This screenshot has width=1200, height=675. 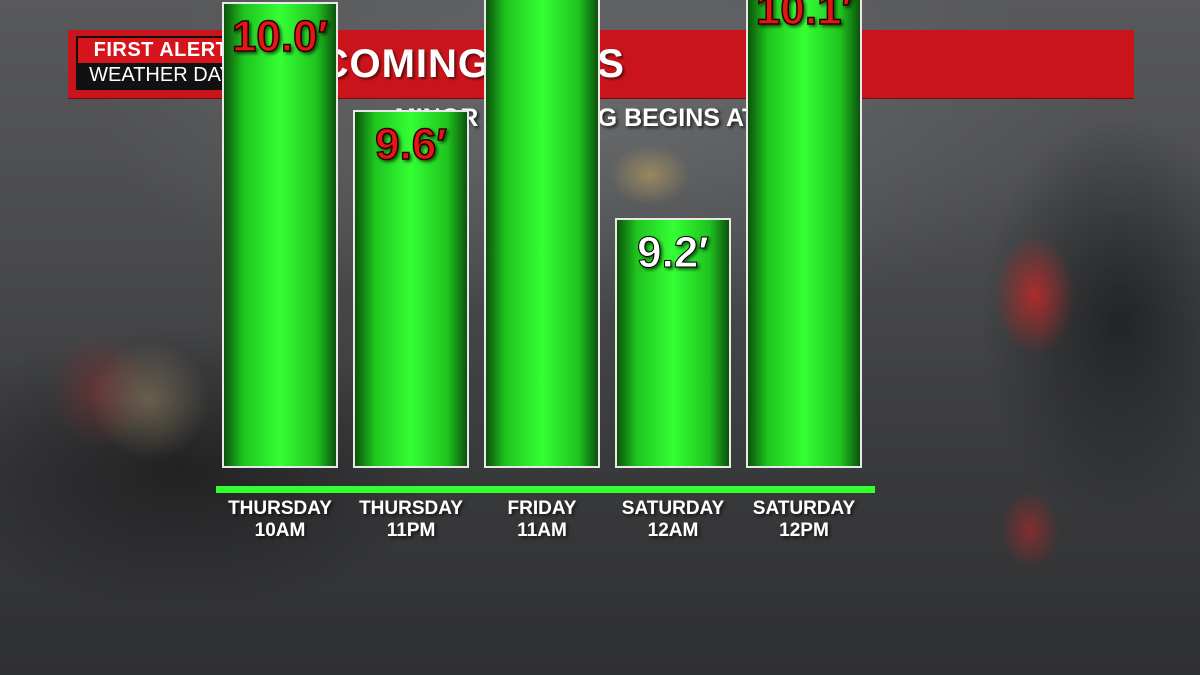 I want to click on x-tick-time-2: 11AM, so click(x=542, y=530).